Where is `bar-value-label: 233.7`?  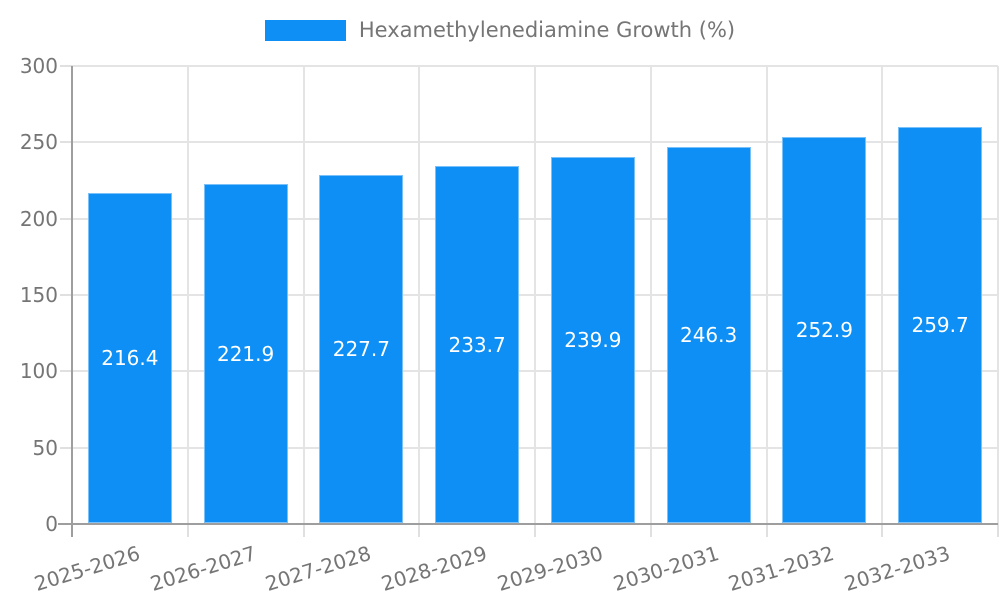 bar-value-label: 233.7 is located at coordinates (477, 344).